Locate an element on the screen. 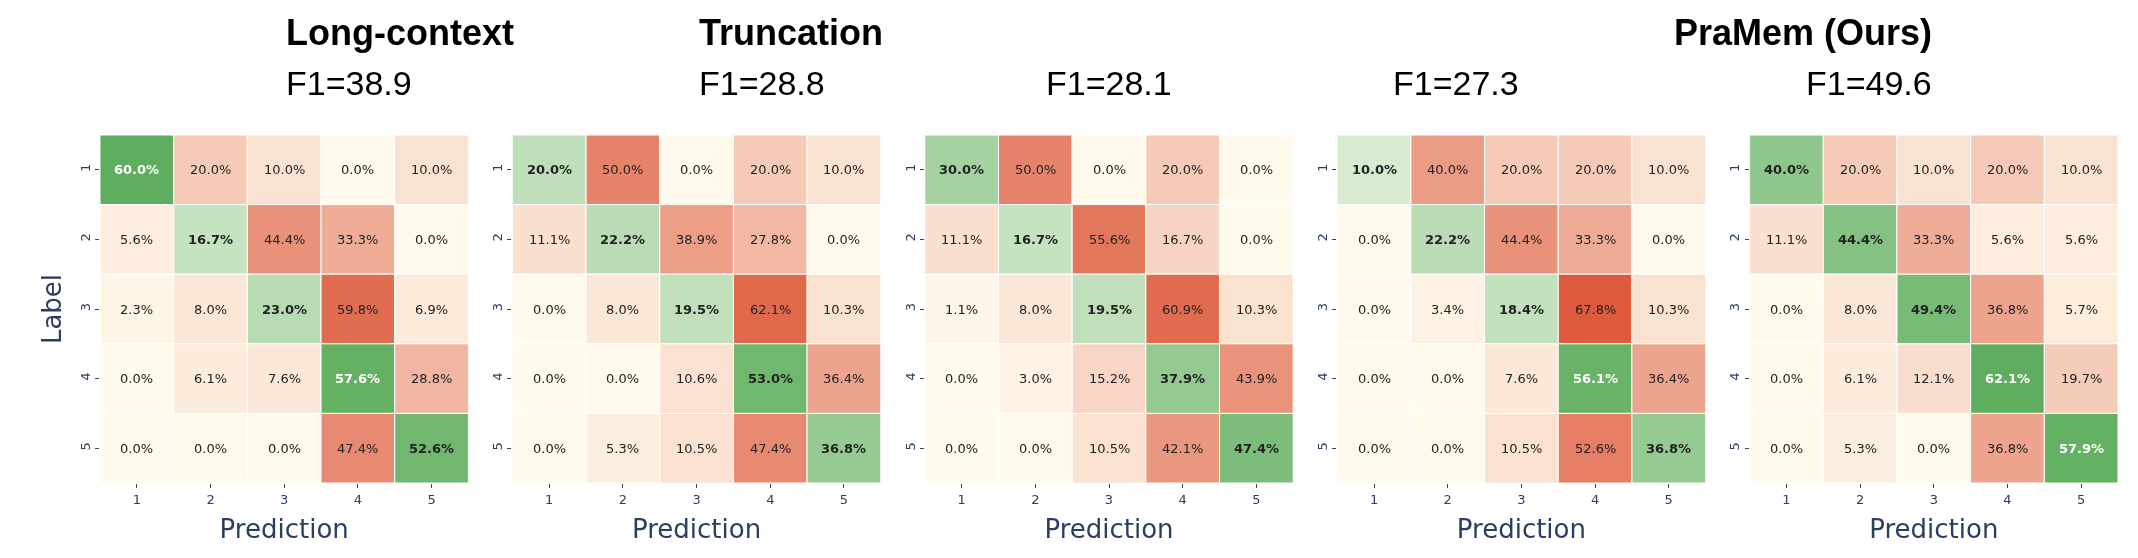 The image size is (2138, 558). chart-title: PraMem (Ours) is located at coordinates (1803, 32).